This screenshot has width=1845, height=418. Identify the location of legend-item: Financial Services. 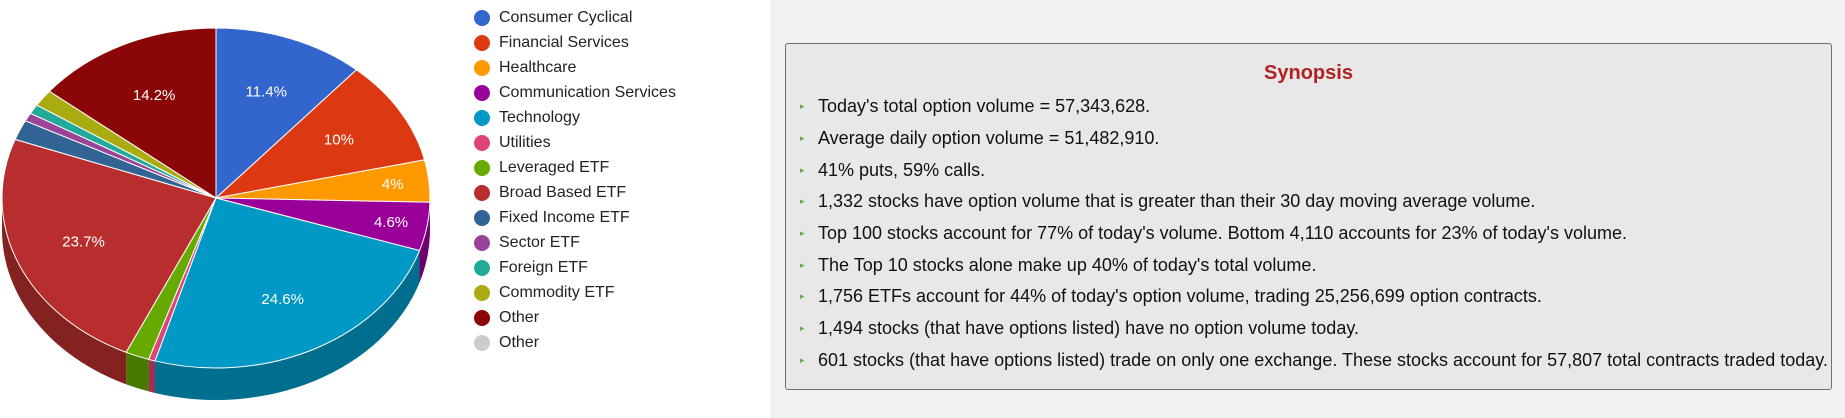
(575, 42).